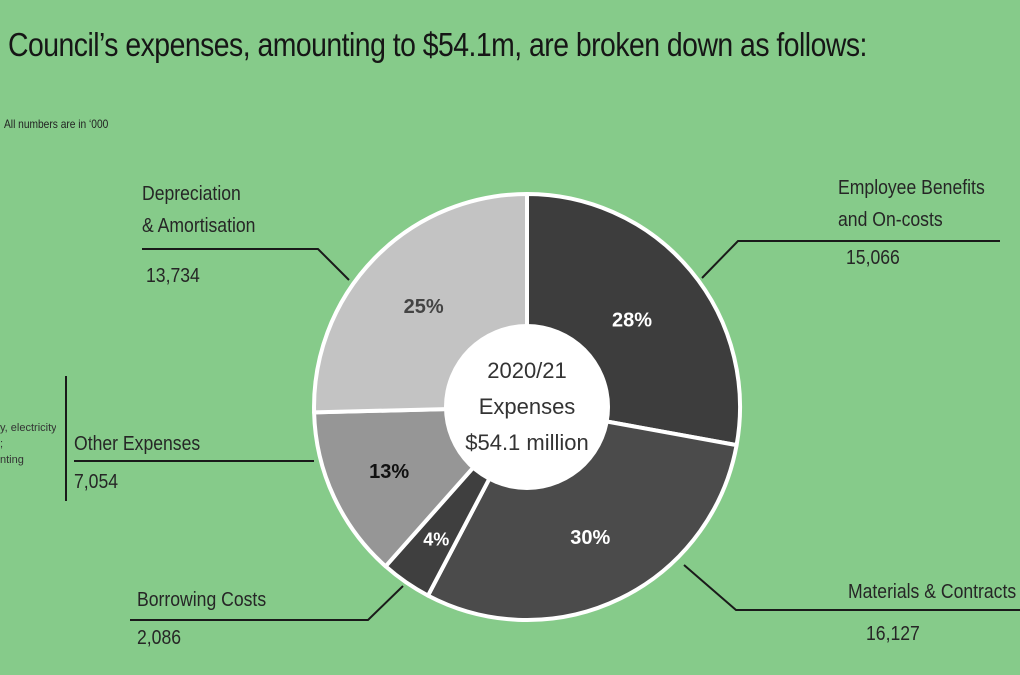 Image resolution: width=1020 pixels, height=675 pixels. Describe the element at coordinates (424, 307) in the screenshot. I see `pct-label-depreciation: 25%` at that location.